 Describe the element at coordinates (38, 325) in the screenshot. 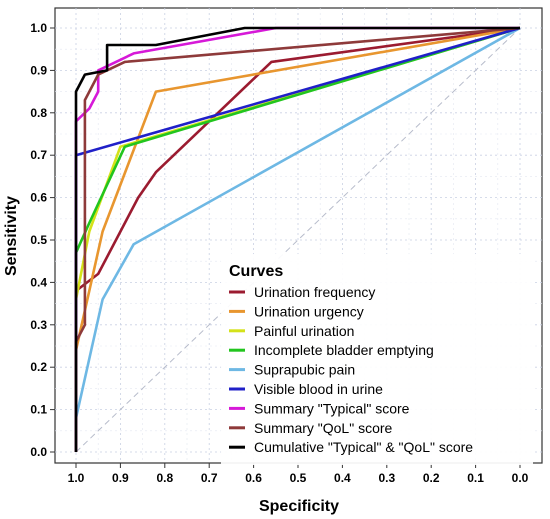

I see `y-tick-label: 0.3` at that location.